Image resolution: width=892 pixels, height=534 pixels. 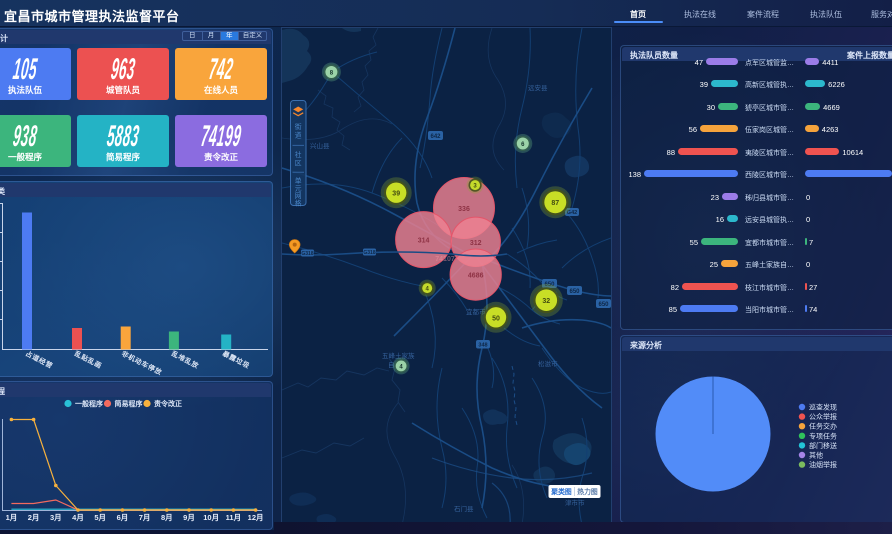 I want to click on svg-text: 乱堆乱放, so click(x=185, y=359).